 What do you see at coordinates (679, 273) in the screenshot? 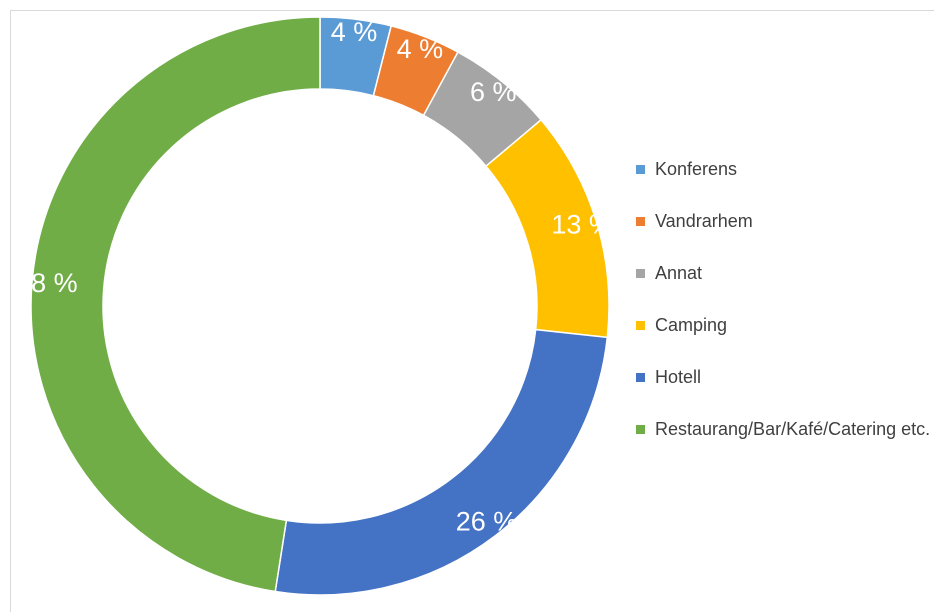
I see `legend-label: Annat` at bounding box center [679, 273].